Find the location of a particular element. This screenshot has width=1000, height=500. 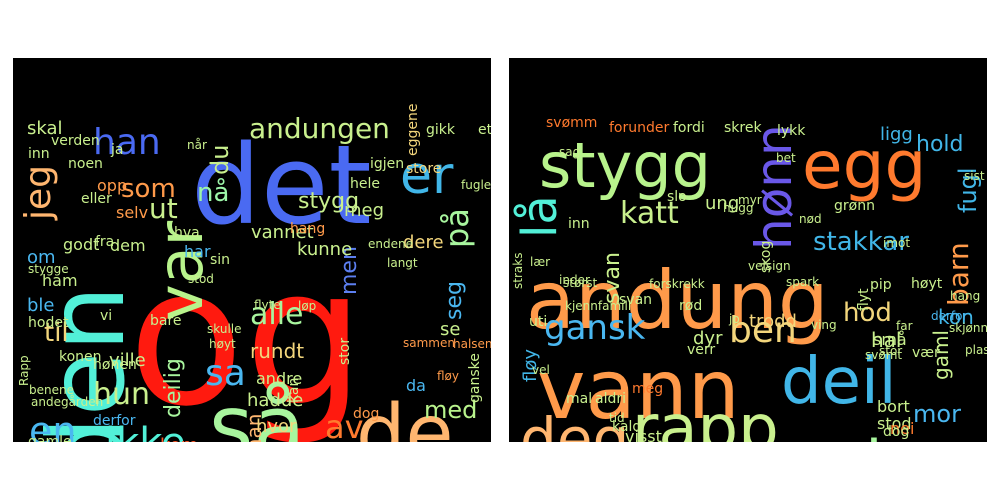

word-du: du is located at coordinates (220, 160).